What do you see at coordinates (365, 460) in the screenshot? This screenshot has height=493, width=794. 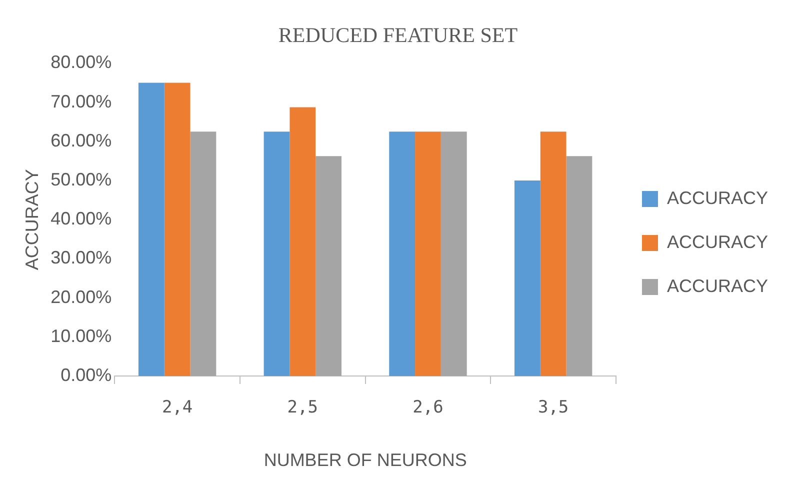 I see `x-axis-title: NUMBER OF NEURONS` at bounding box center [365, 460].